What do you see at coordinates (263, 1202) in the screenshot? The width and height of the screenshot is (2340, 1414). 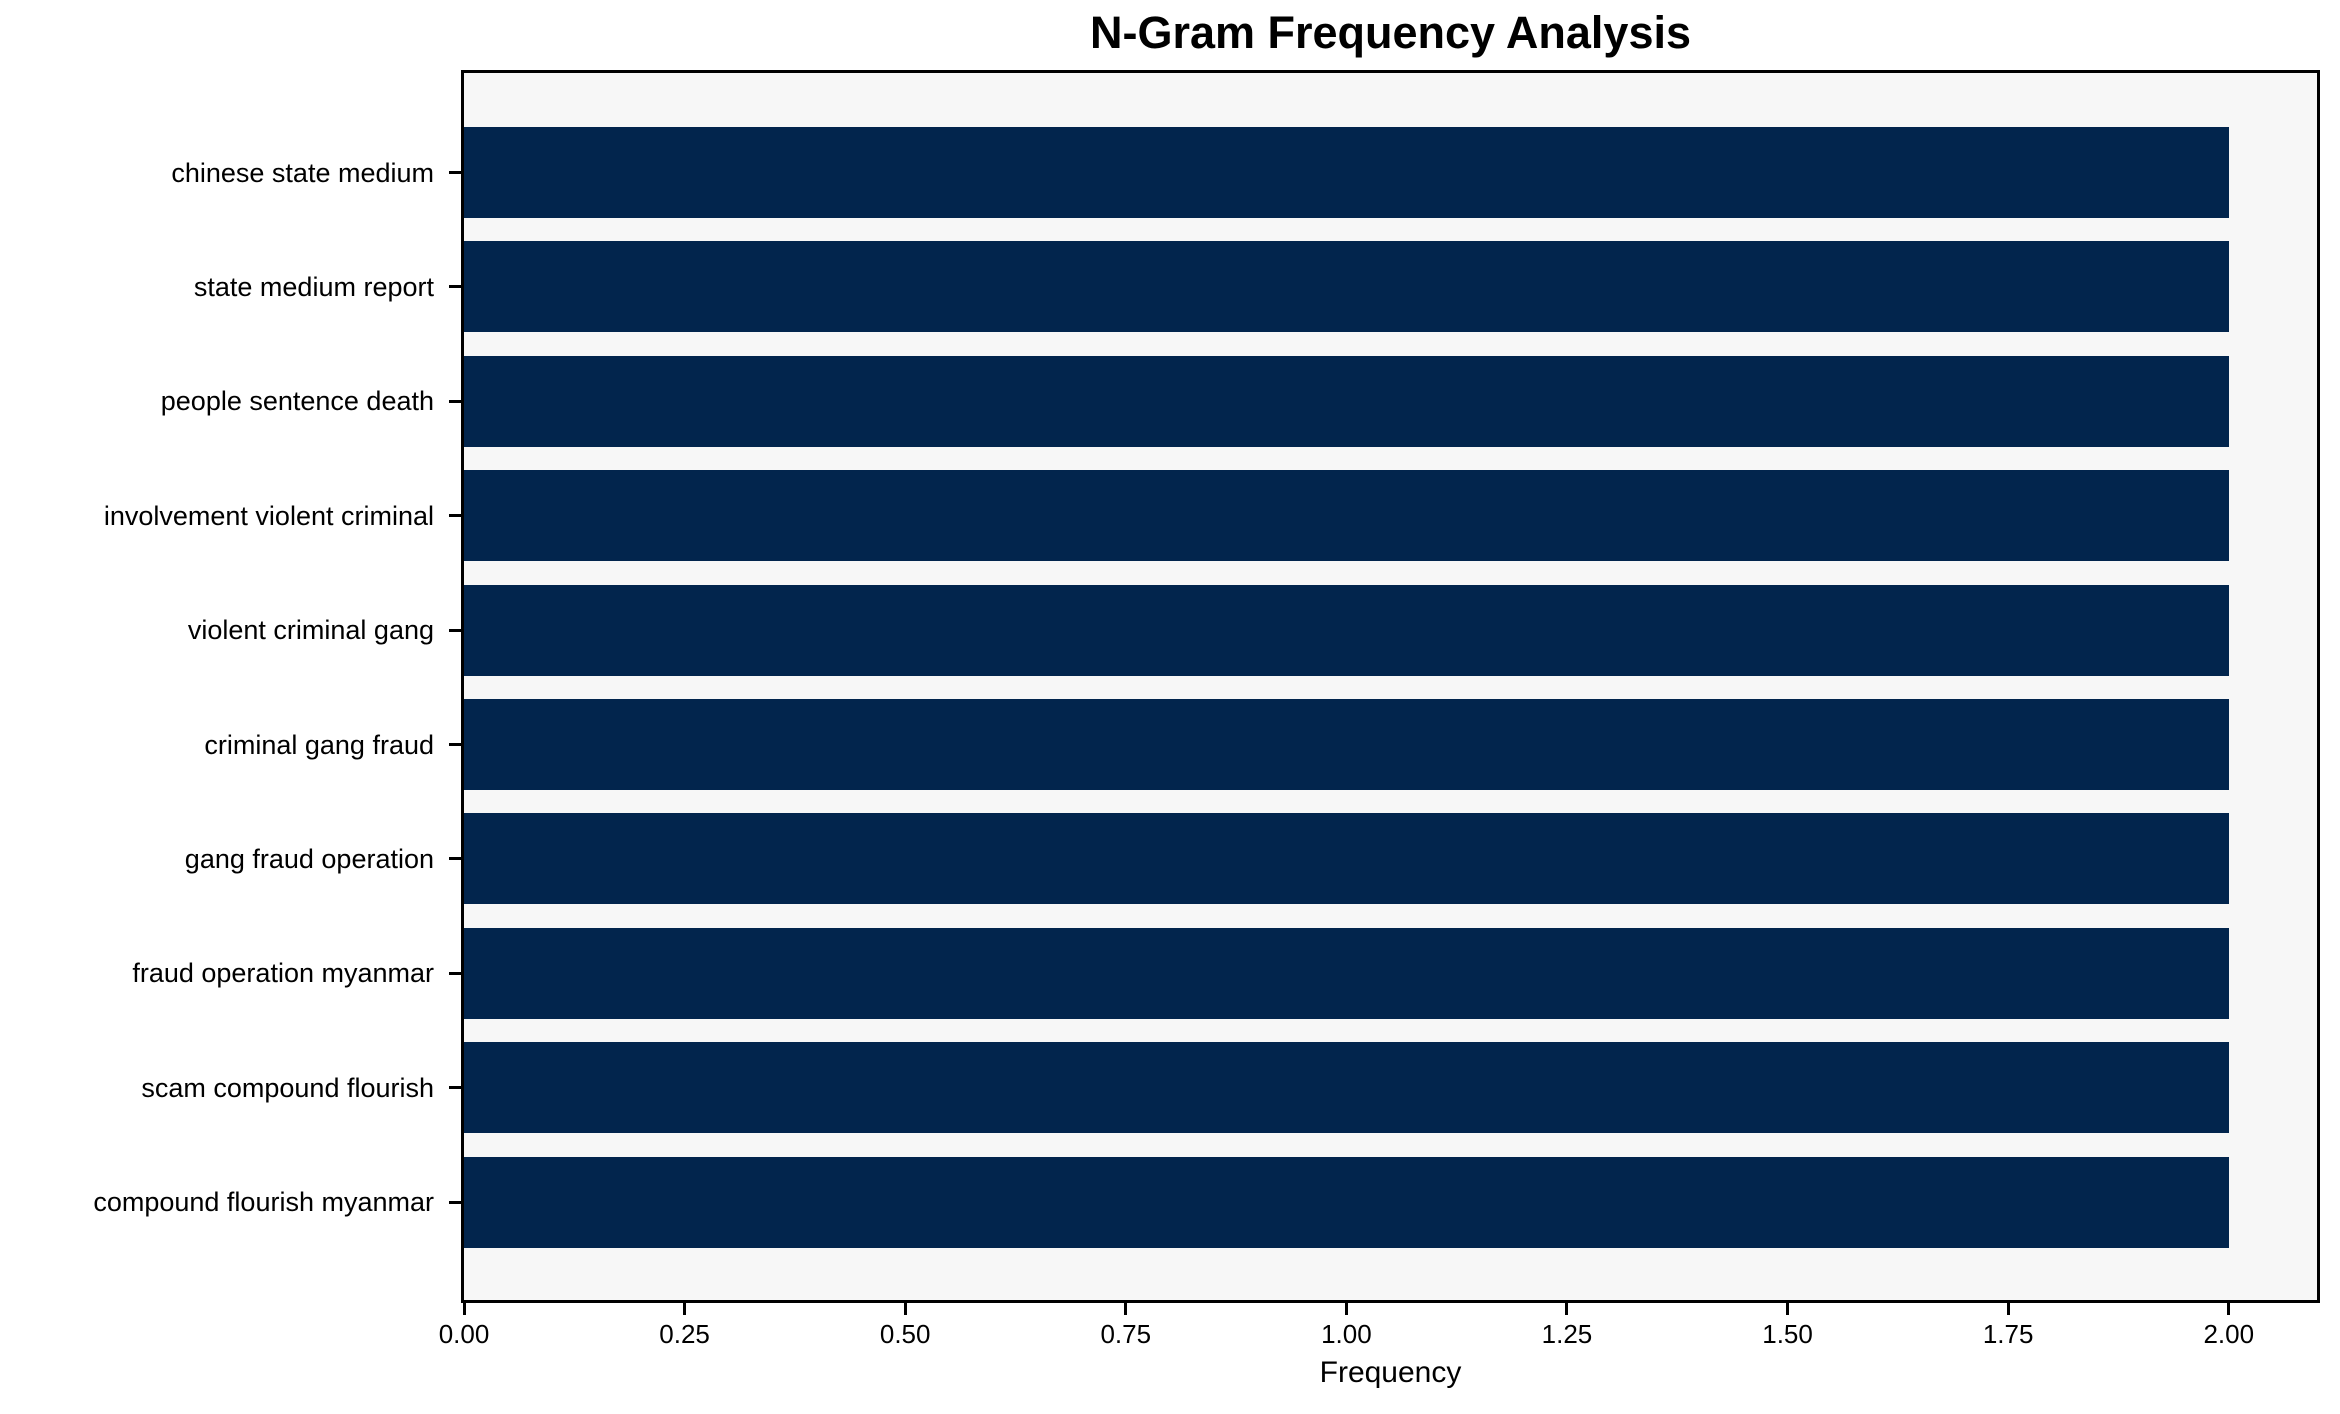 I see `y-tick-label: compound flourish myanmar` at bounding box center [263, 1202].